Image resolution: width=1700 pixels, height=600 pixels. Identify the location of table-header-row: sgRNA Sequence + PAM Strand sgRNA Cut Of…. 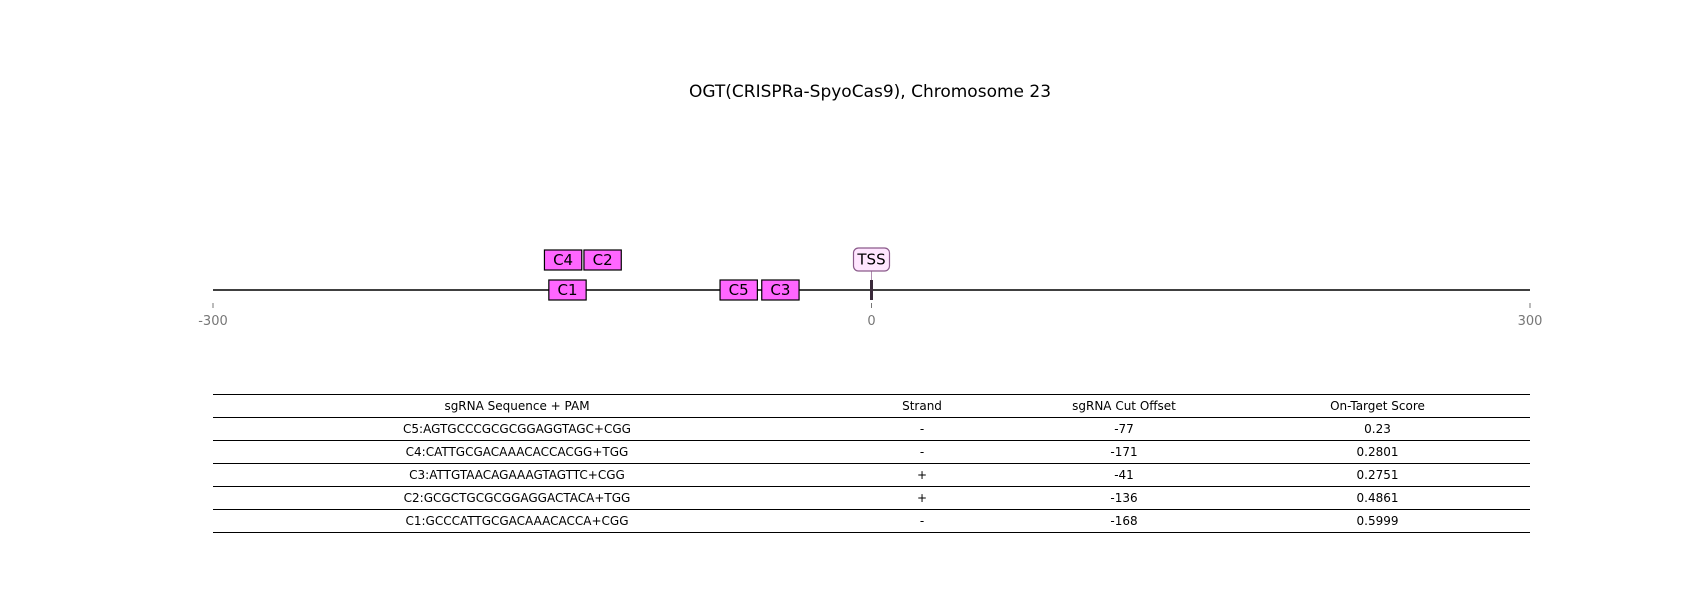
(871, 406).